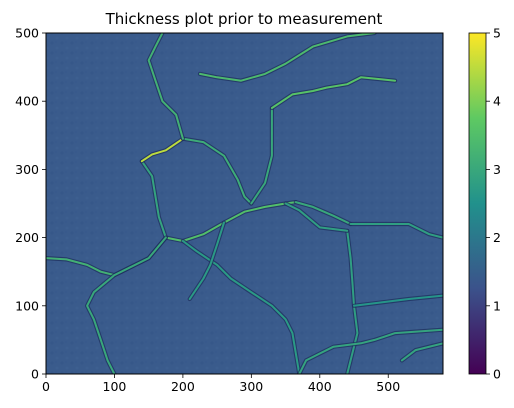 The width and height of the screenshot is (514, 408). I want to click on x-tick-label-100: 100, so click(115, 386).